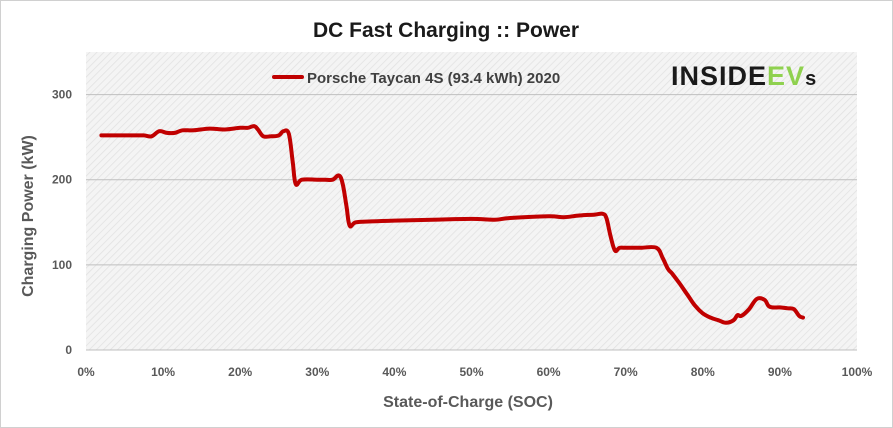 Image resolution: width=893 pixels, height=428 pixels. Describe the element at coordinates (62, 180) in the screenshot. I see `y-tick-label: 200` at that location.